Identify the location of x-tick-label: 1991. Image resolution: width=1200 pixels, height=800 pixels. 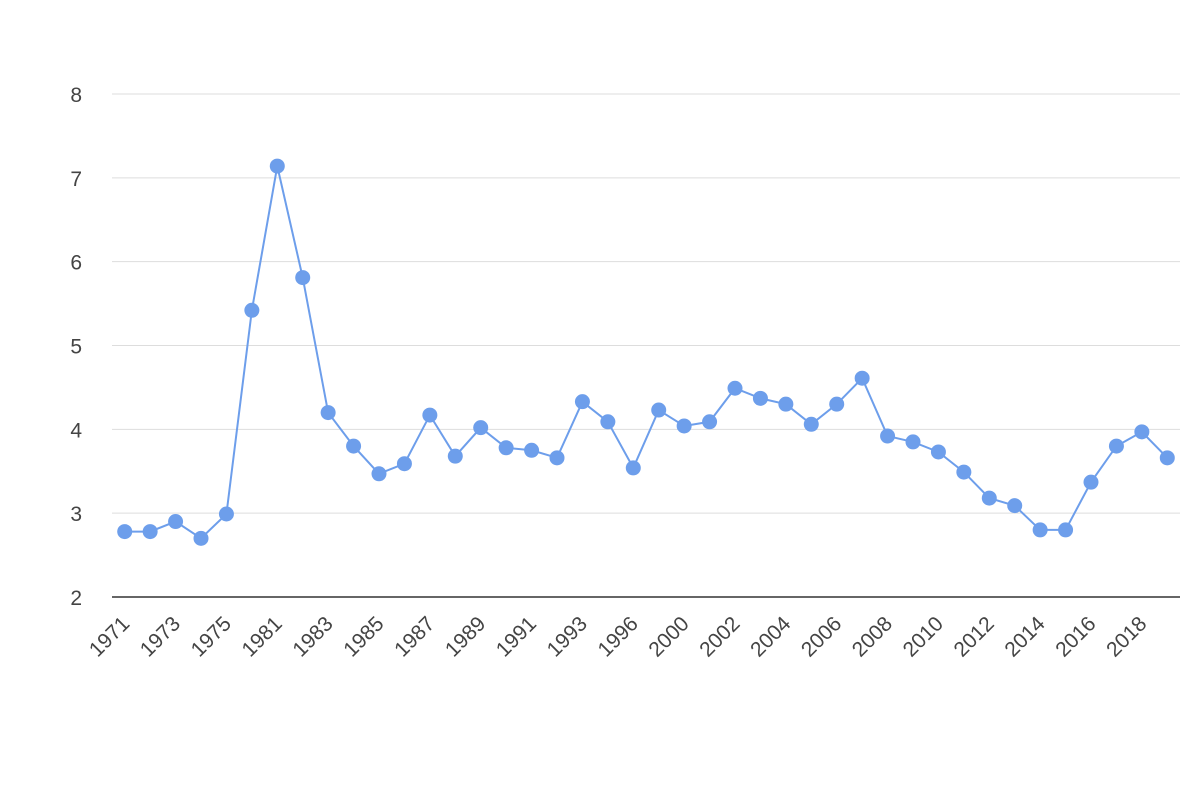
(516, 636).